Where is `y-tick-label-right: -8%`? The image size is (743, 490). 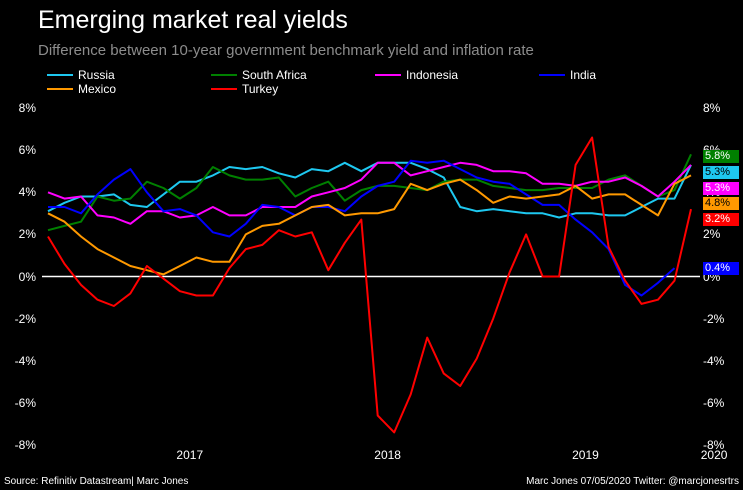
y-tick-label-right: -8% is located at coordinates (714, 445).